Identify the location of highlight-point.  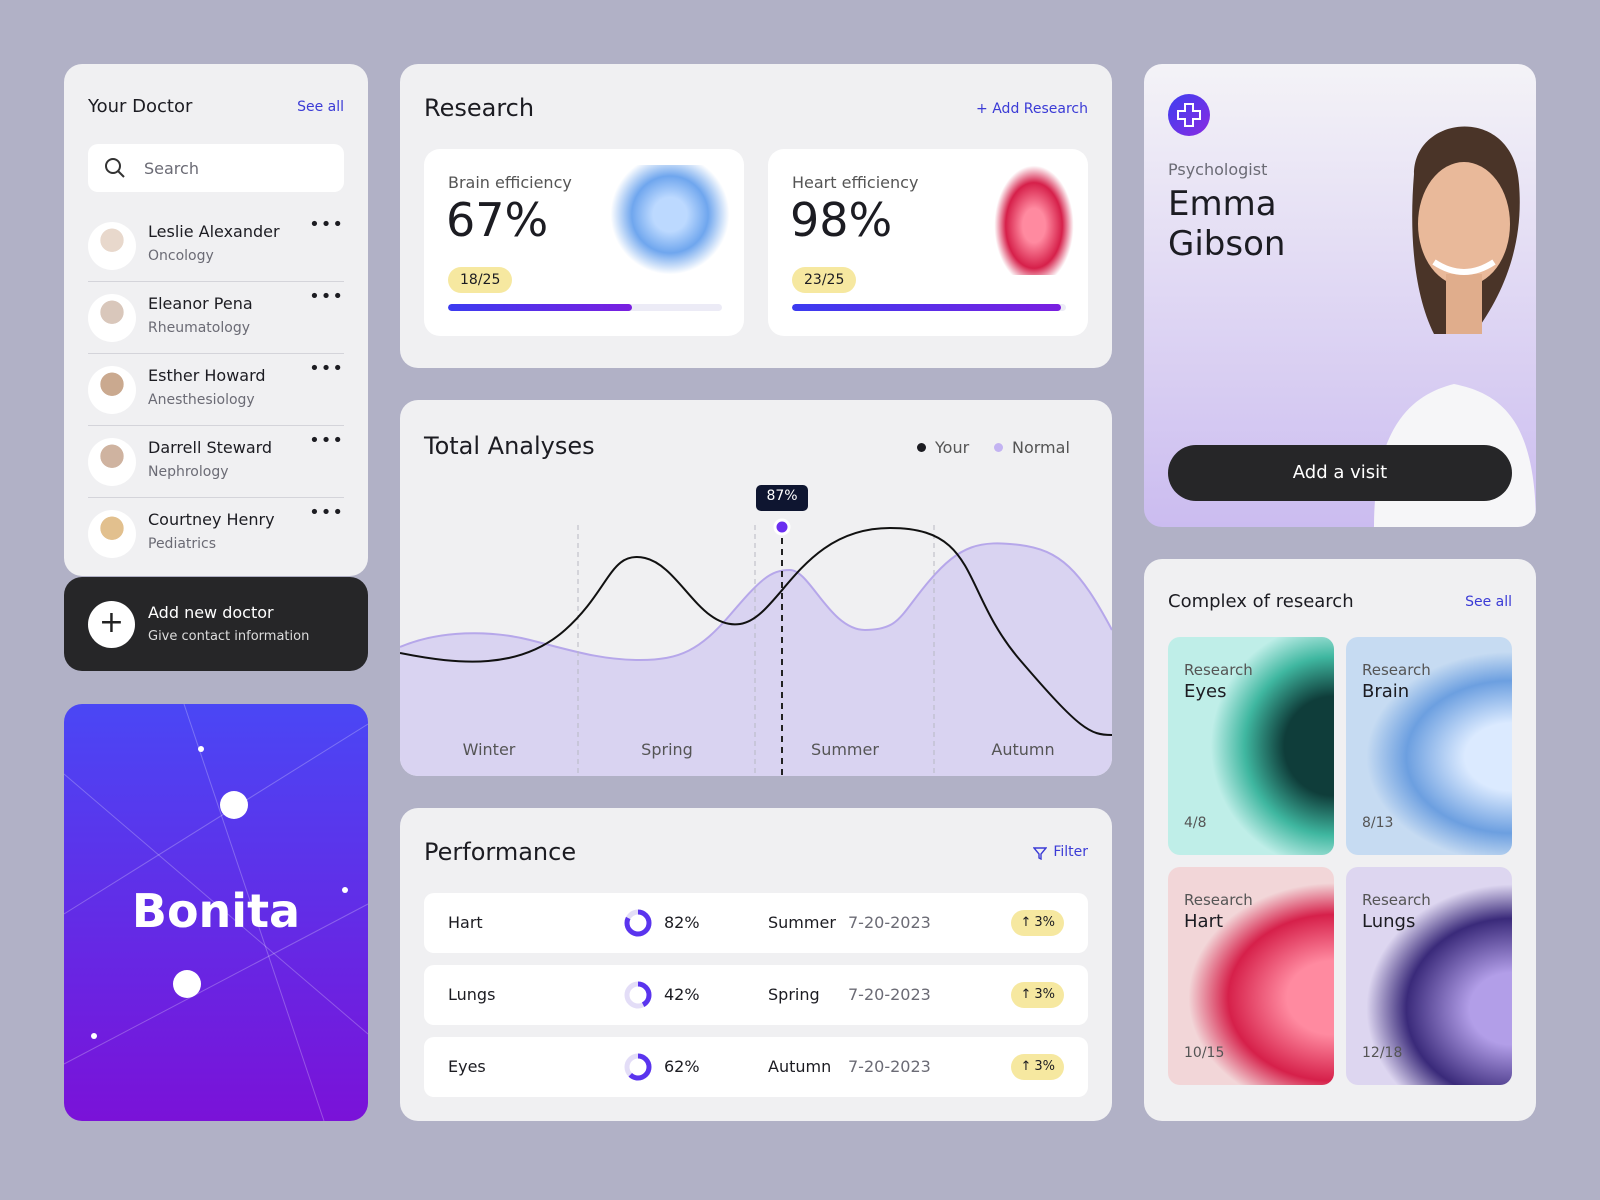
(782, 527).